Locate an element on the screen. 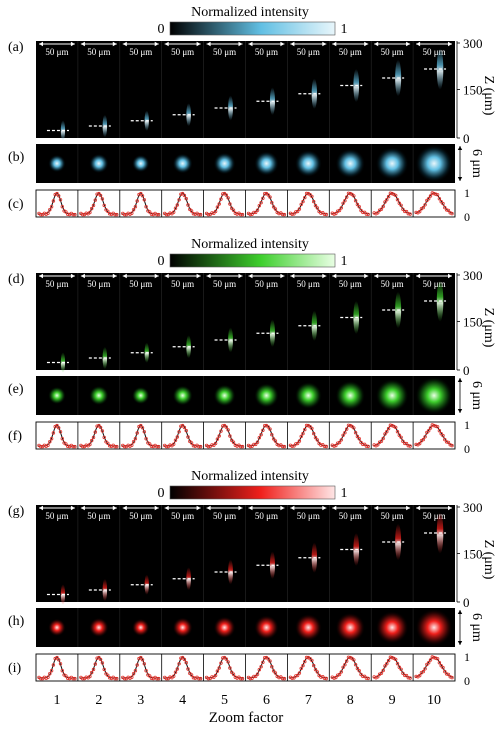  panel-letter: (g) is located at coordinates (16, 511).